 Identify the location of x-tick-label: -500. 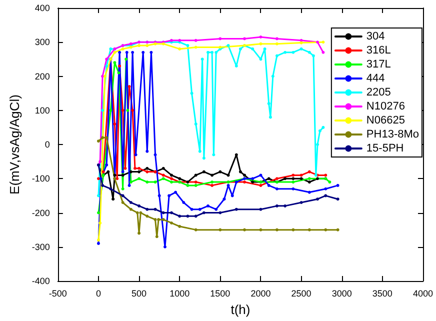
(57, 293).